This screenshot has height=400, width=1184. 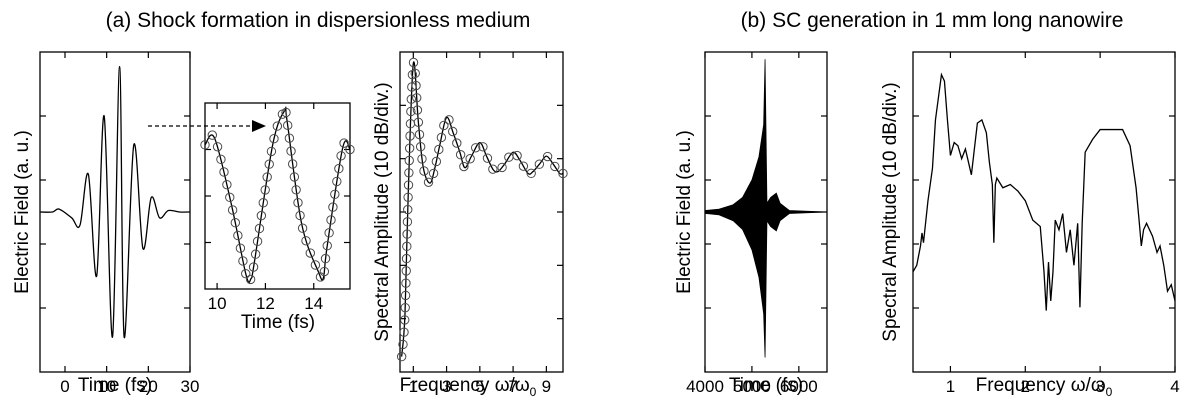 I want to click on x-tick-label: 4, so click(x=1174, y=386).